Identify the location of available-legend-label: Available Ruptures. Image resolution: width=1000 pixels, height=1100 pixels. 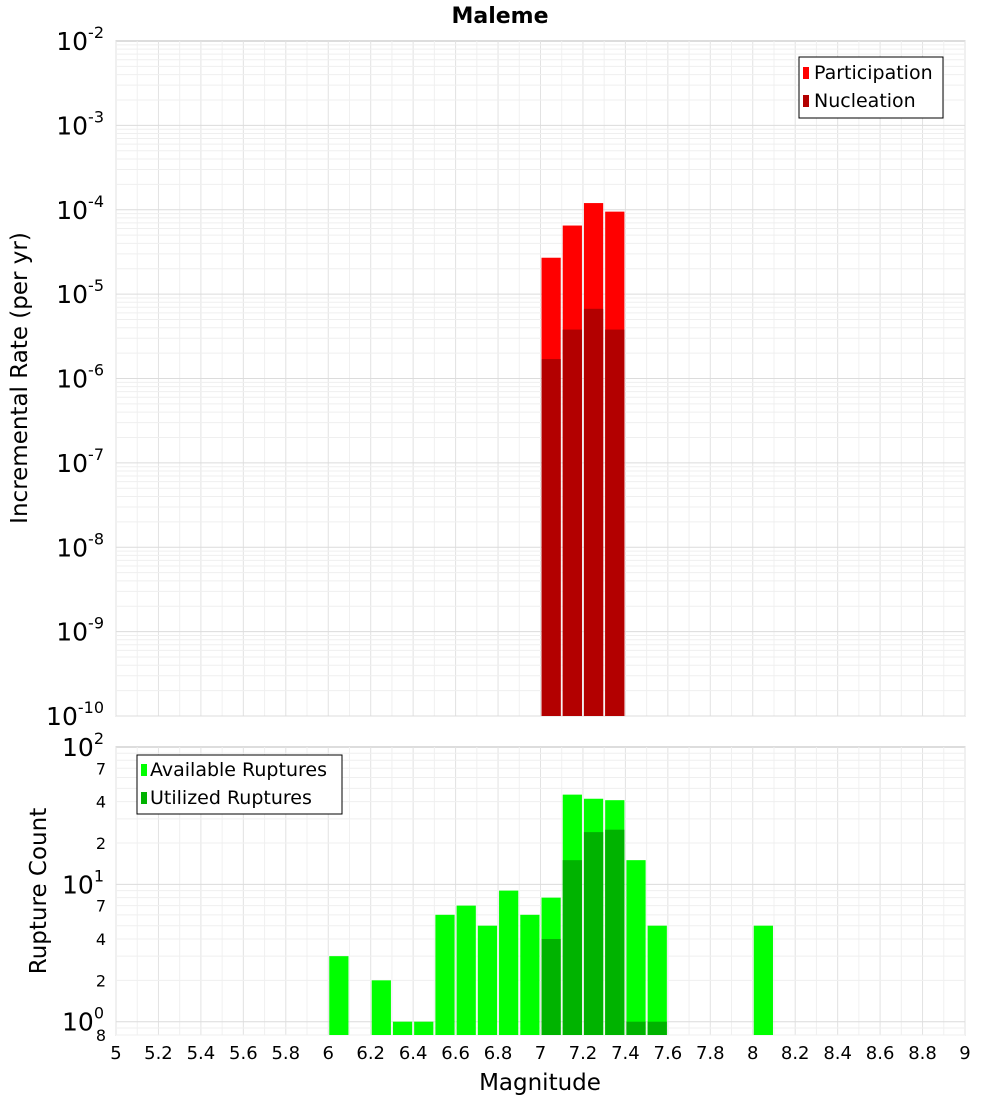
(238, 770).